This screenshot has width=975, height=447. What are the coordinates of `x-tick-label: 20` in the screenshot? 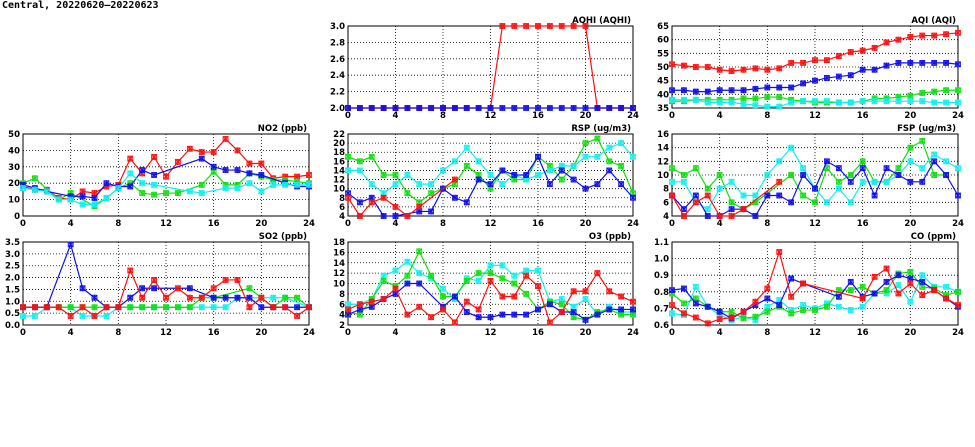 It's located at (910, 116).